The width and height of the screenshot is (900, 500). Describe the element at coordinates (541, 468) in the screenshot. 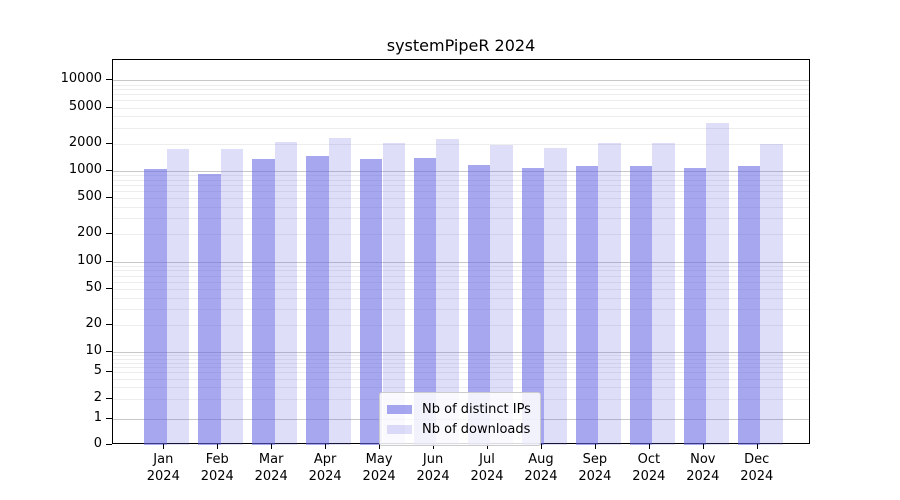

I see `x-tick-label: Aug 2024` at that location.